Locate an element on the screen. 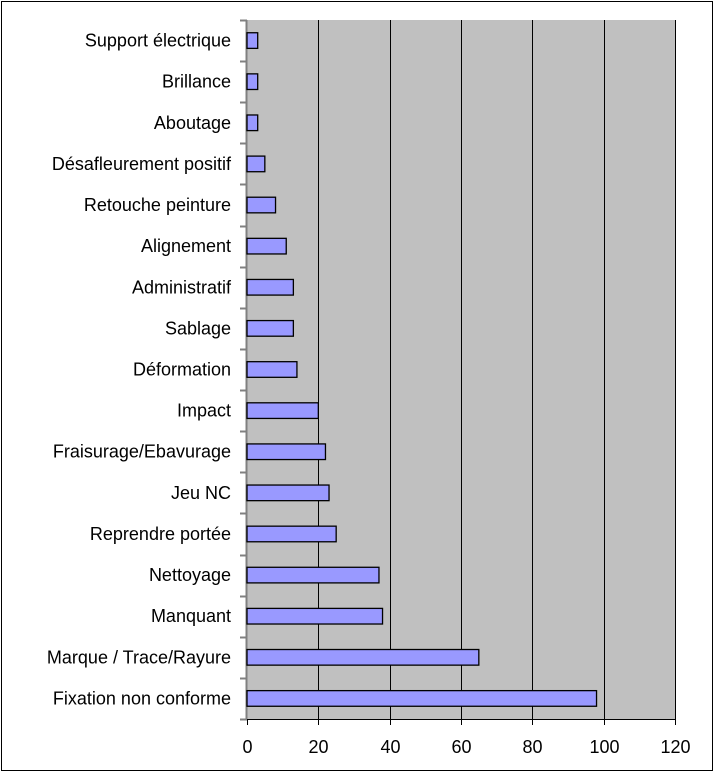 This screenshot has height=772, width=714. x-tick-label: 80 is located at coordinates (532, 747).